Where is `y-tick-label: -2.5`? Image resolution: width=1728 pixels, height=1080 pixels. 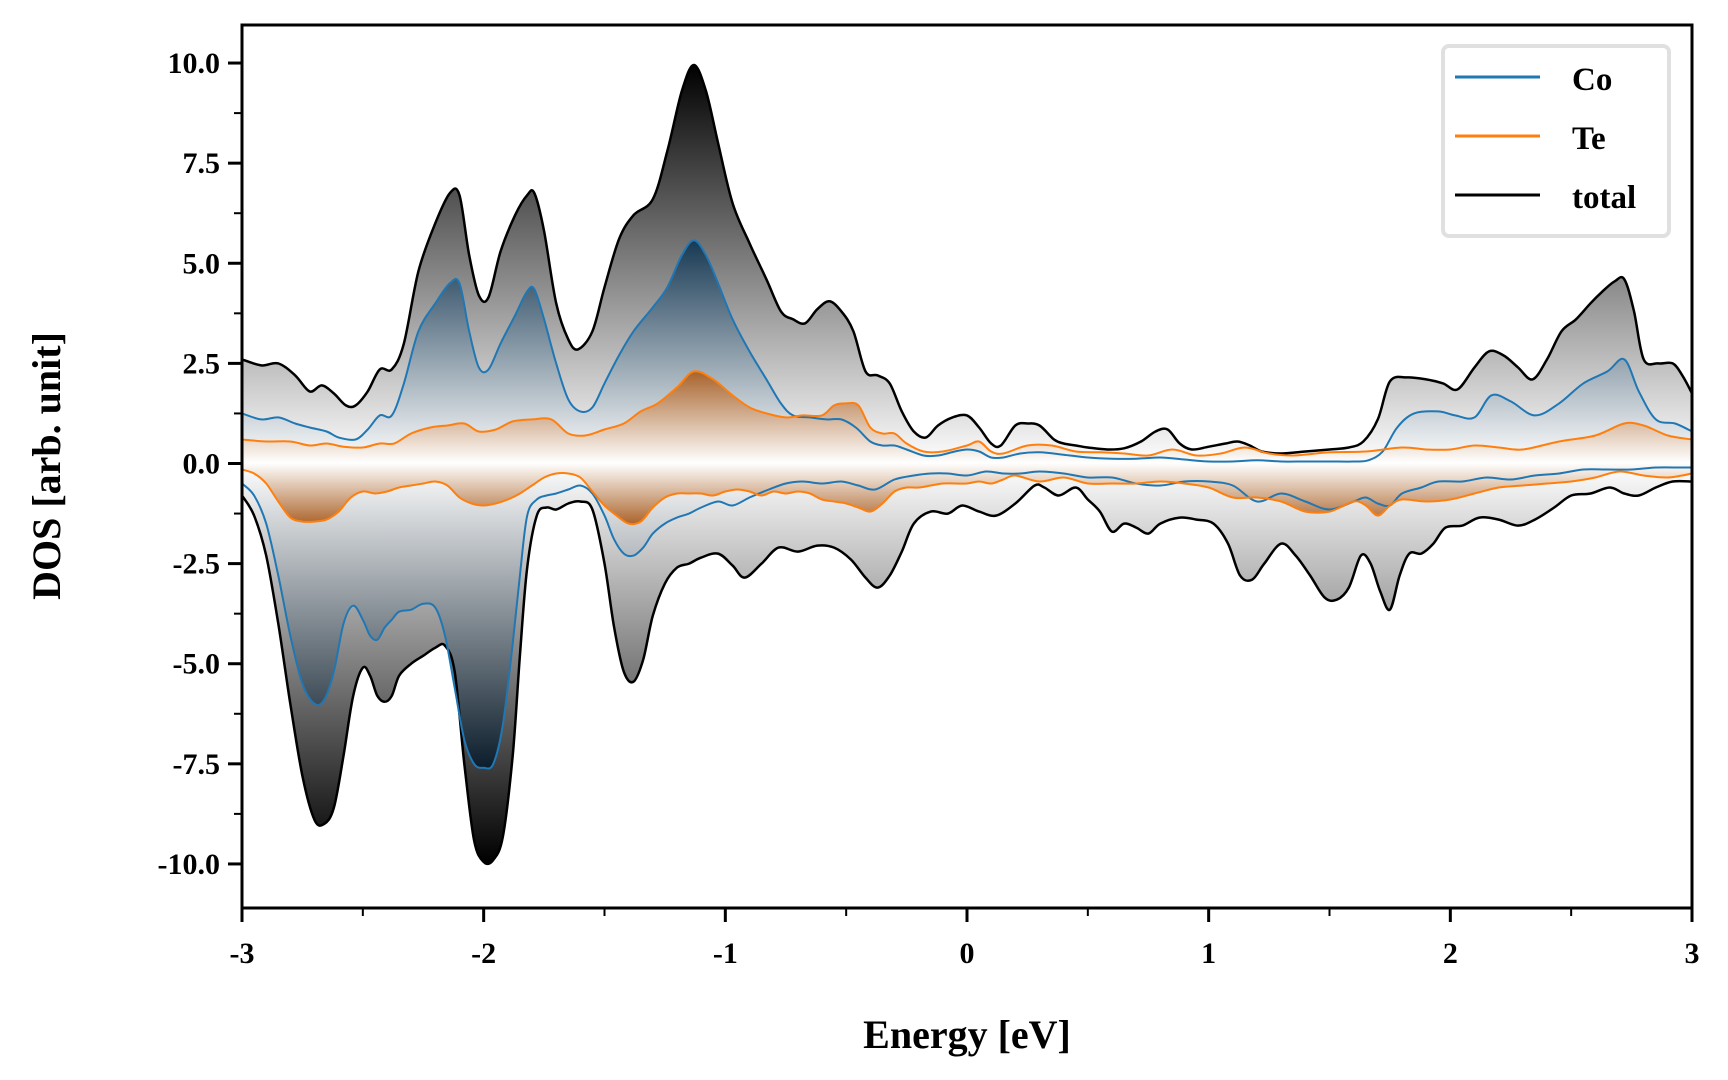
y-tick-label: -2.5 is located at coordinates (197, 564).